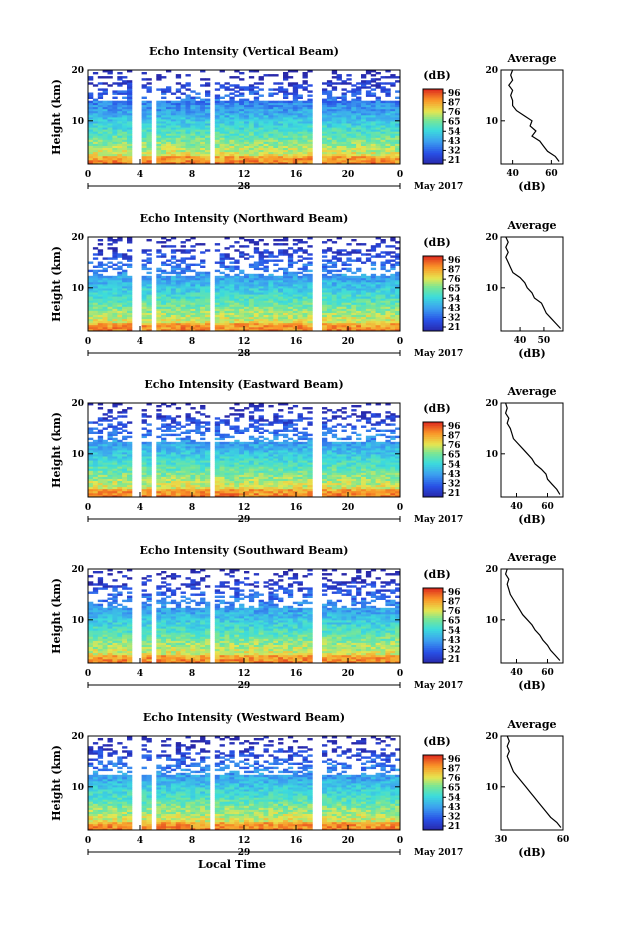 This screenshot has width=621, height=929. What do you see at coordinates (88, 175) in the screenshot?
I see `x-tick-label: 0` at bounding box center [88, 175].